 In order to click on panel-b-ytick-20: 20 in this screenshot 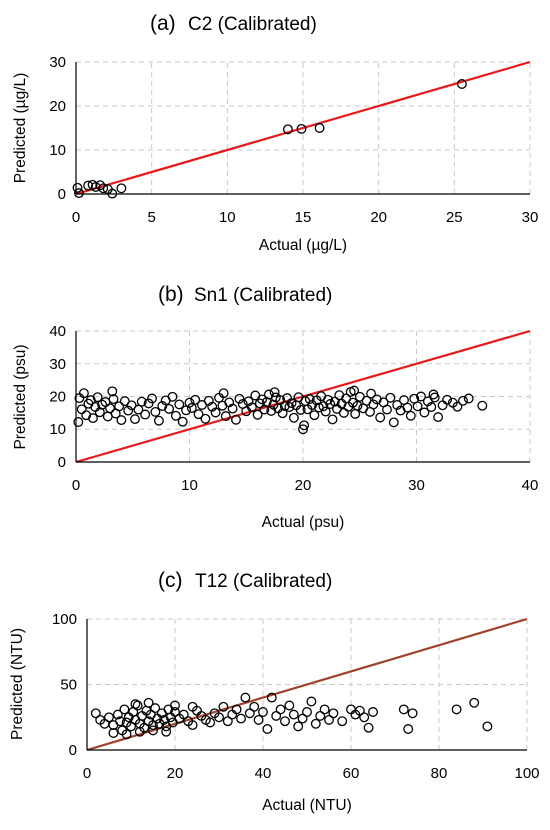, I will do `click(57, 397)`.